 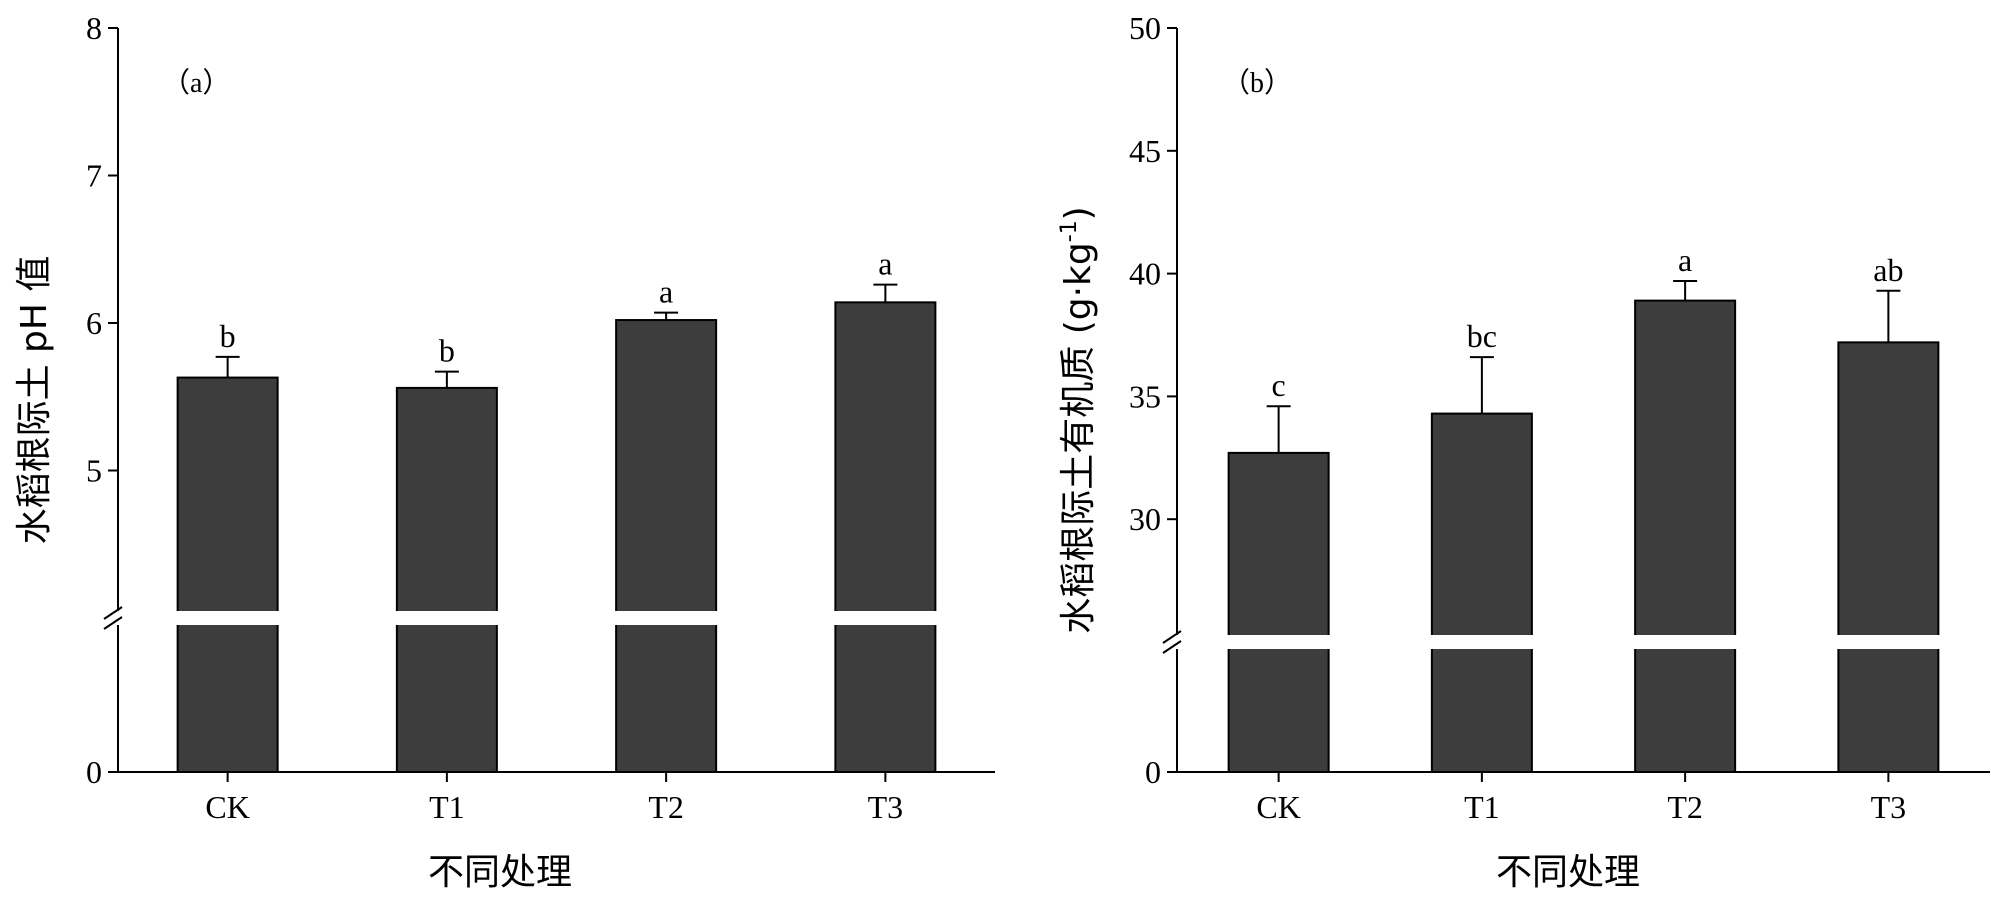 I want to click on panel-b-ytick-label: 45, so click(x=1145, y=151).